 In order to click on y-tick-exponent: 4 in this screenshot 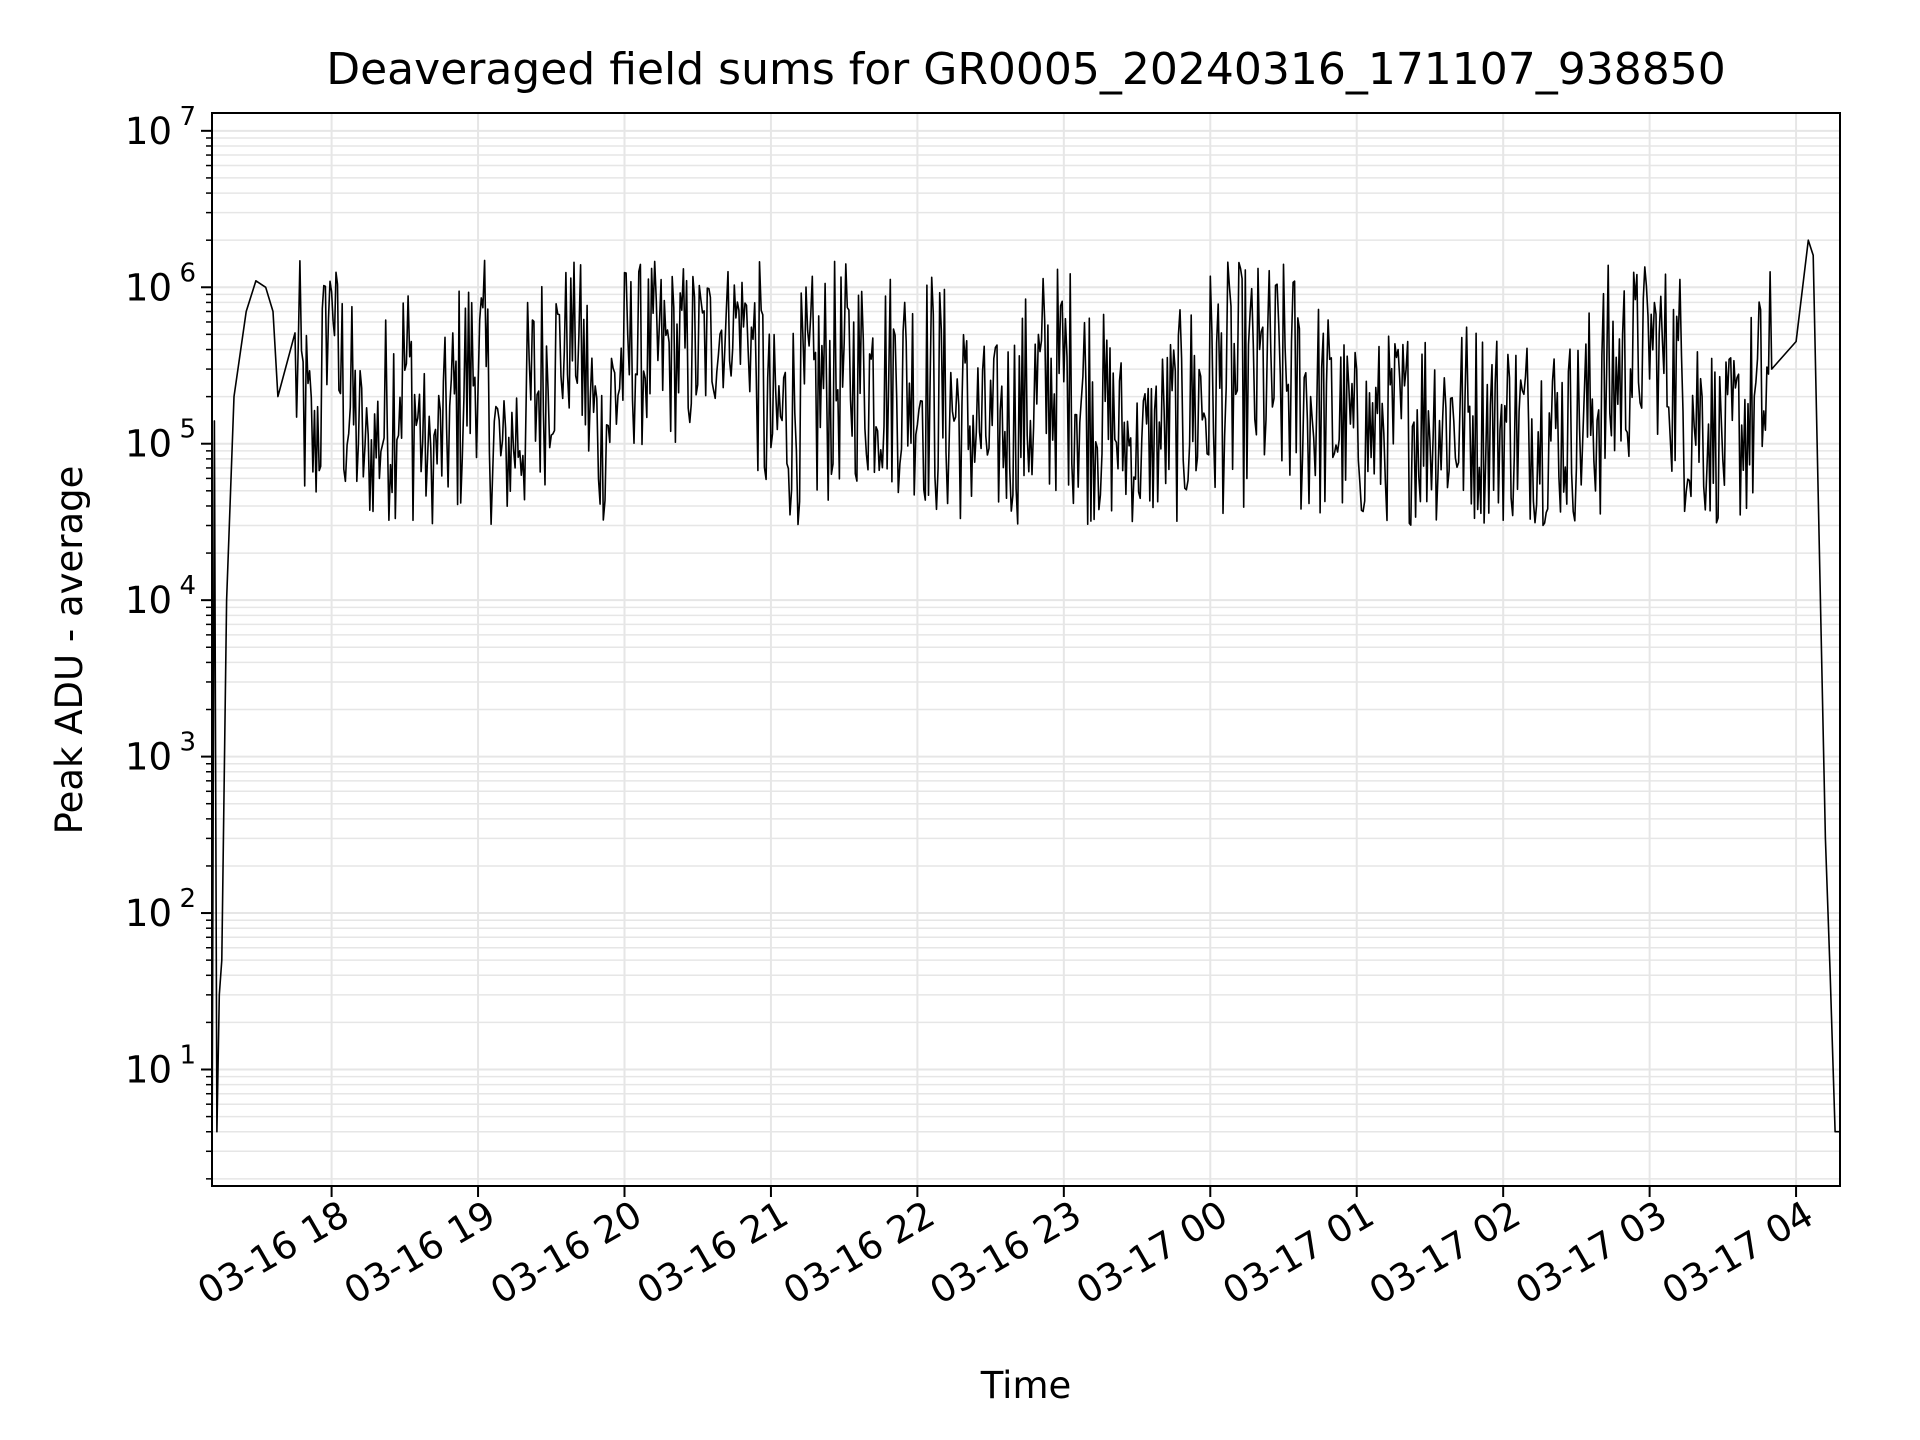, I will do `click(187, 586)`.